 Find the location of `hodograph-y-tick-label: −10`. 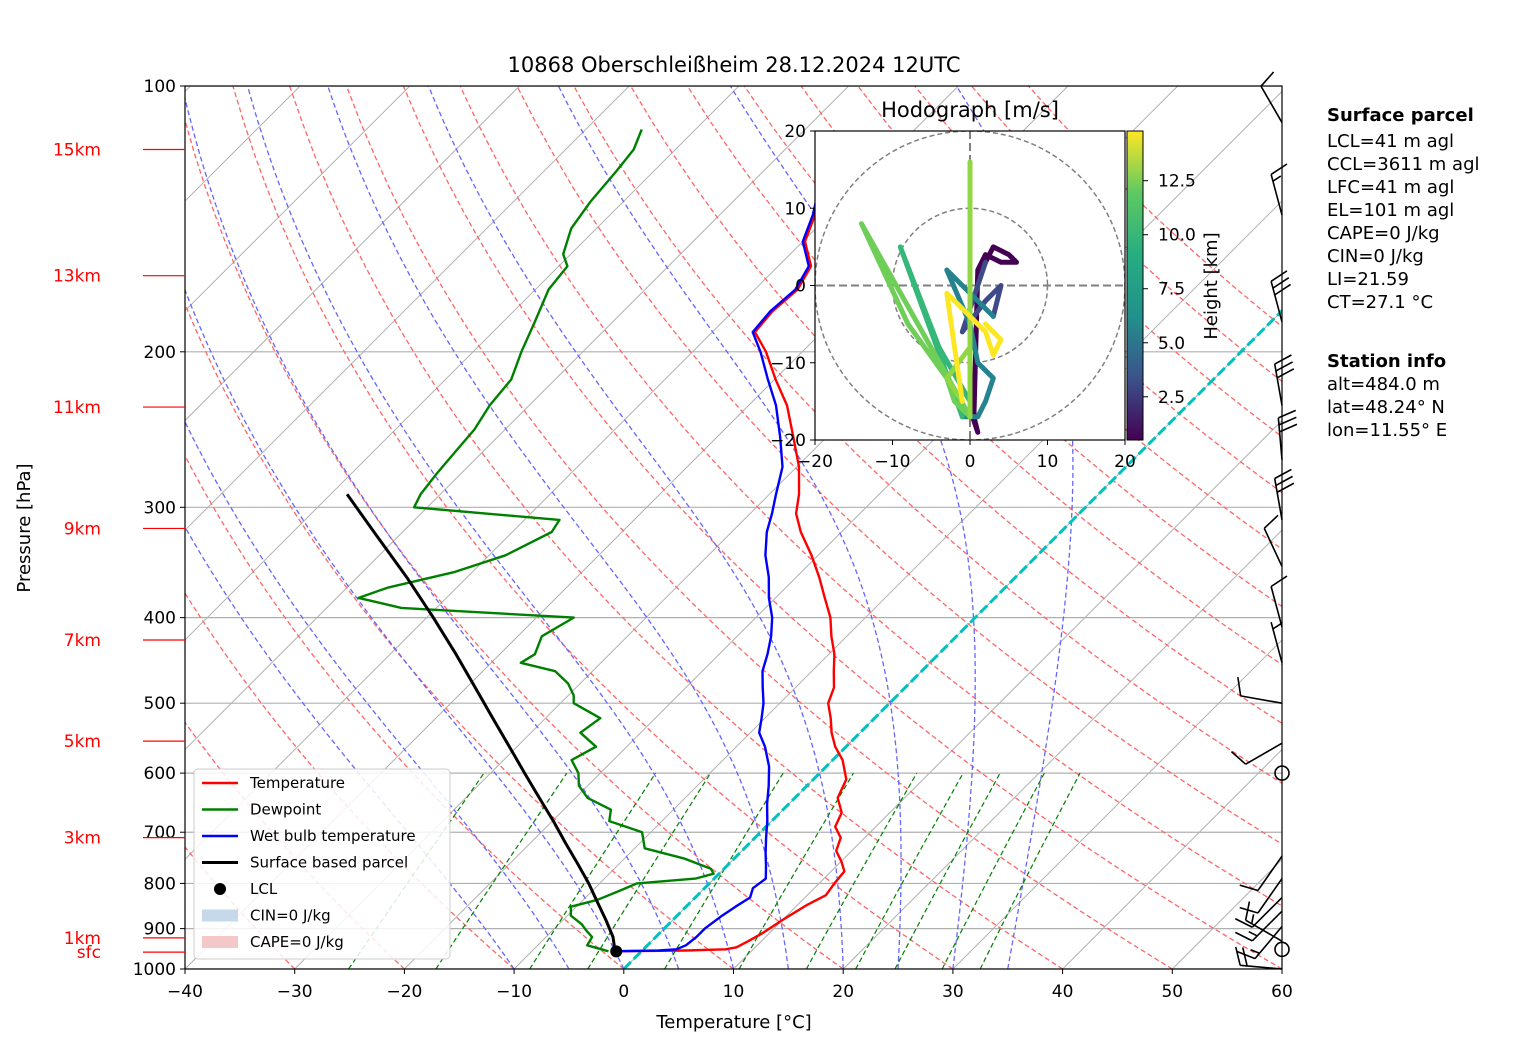

hodograph-y-tick-label: −10 is located at coordinates (788, 364).